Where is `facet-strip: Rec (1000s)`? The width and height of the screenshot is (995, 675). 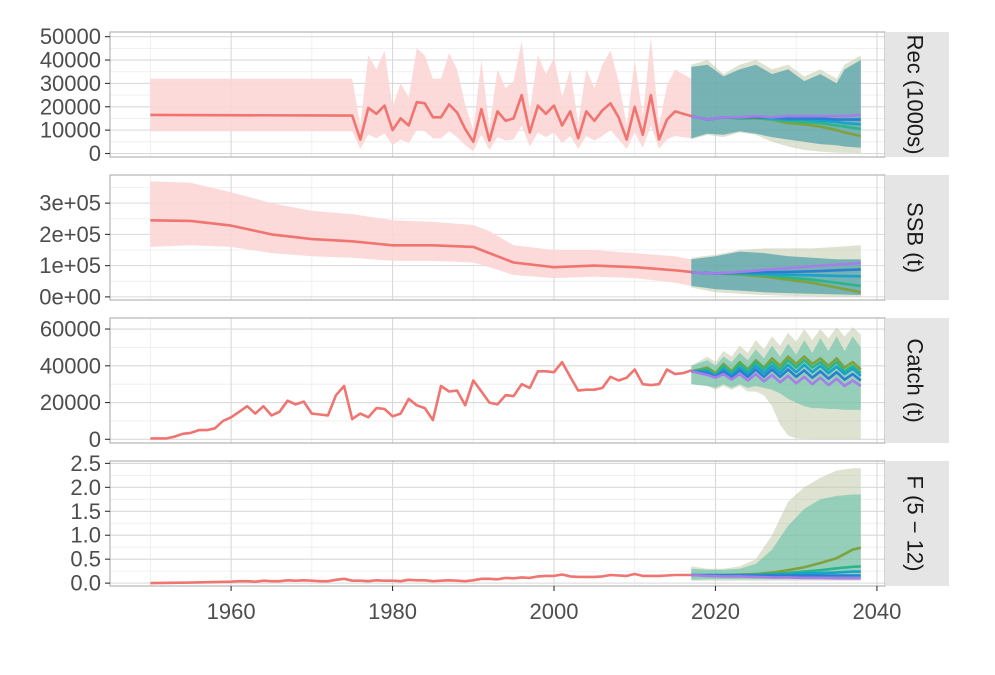 facet-strip: Rec (1000s) is located at coordinates (917, 94).